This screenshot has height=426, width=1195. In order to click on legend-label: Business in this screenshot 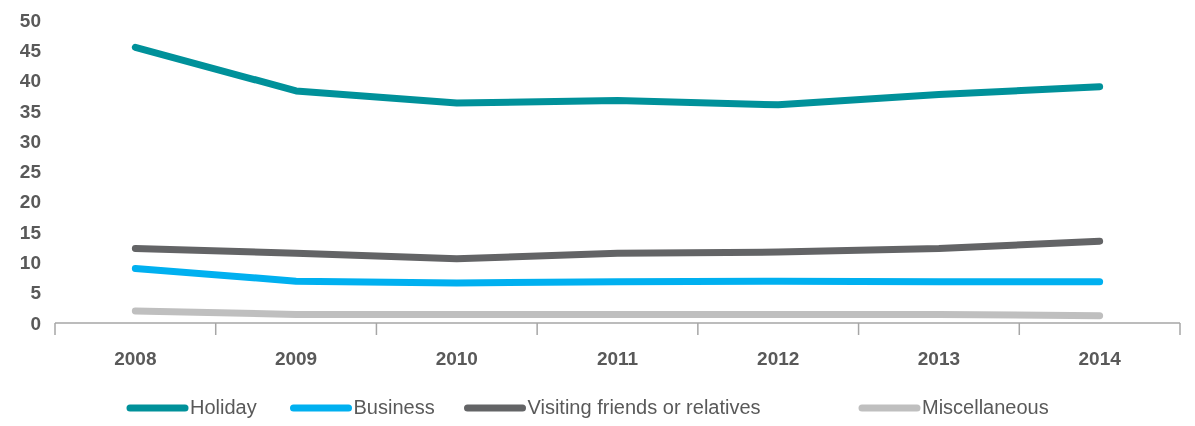, I will do `click(394, 407)`.